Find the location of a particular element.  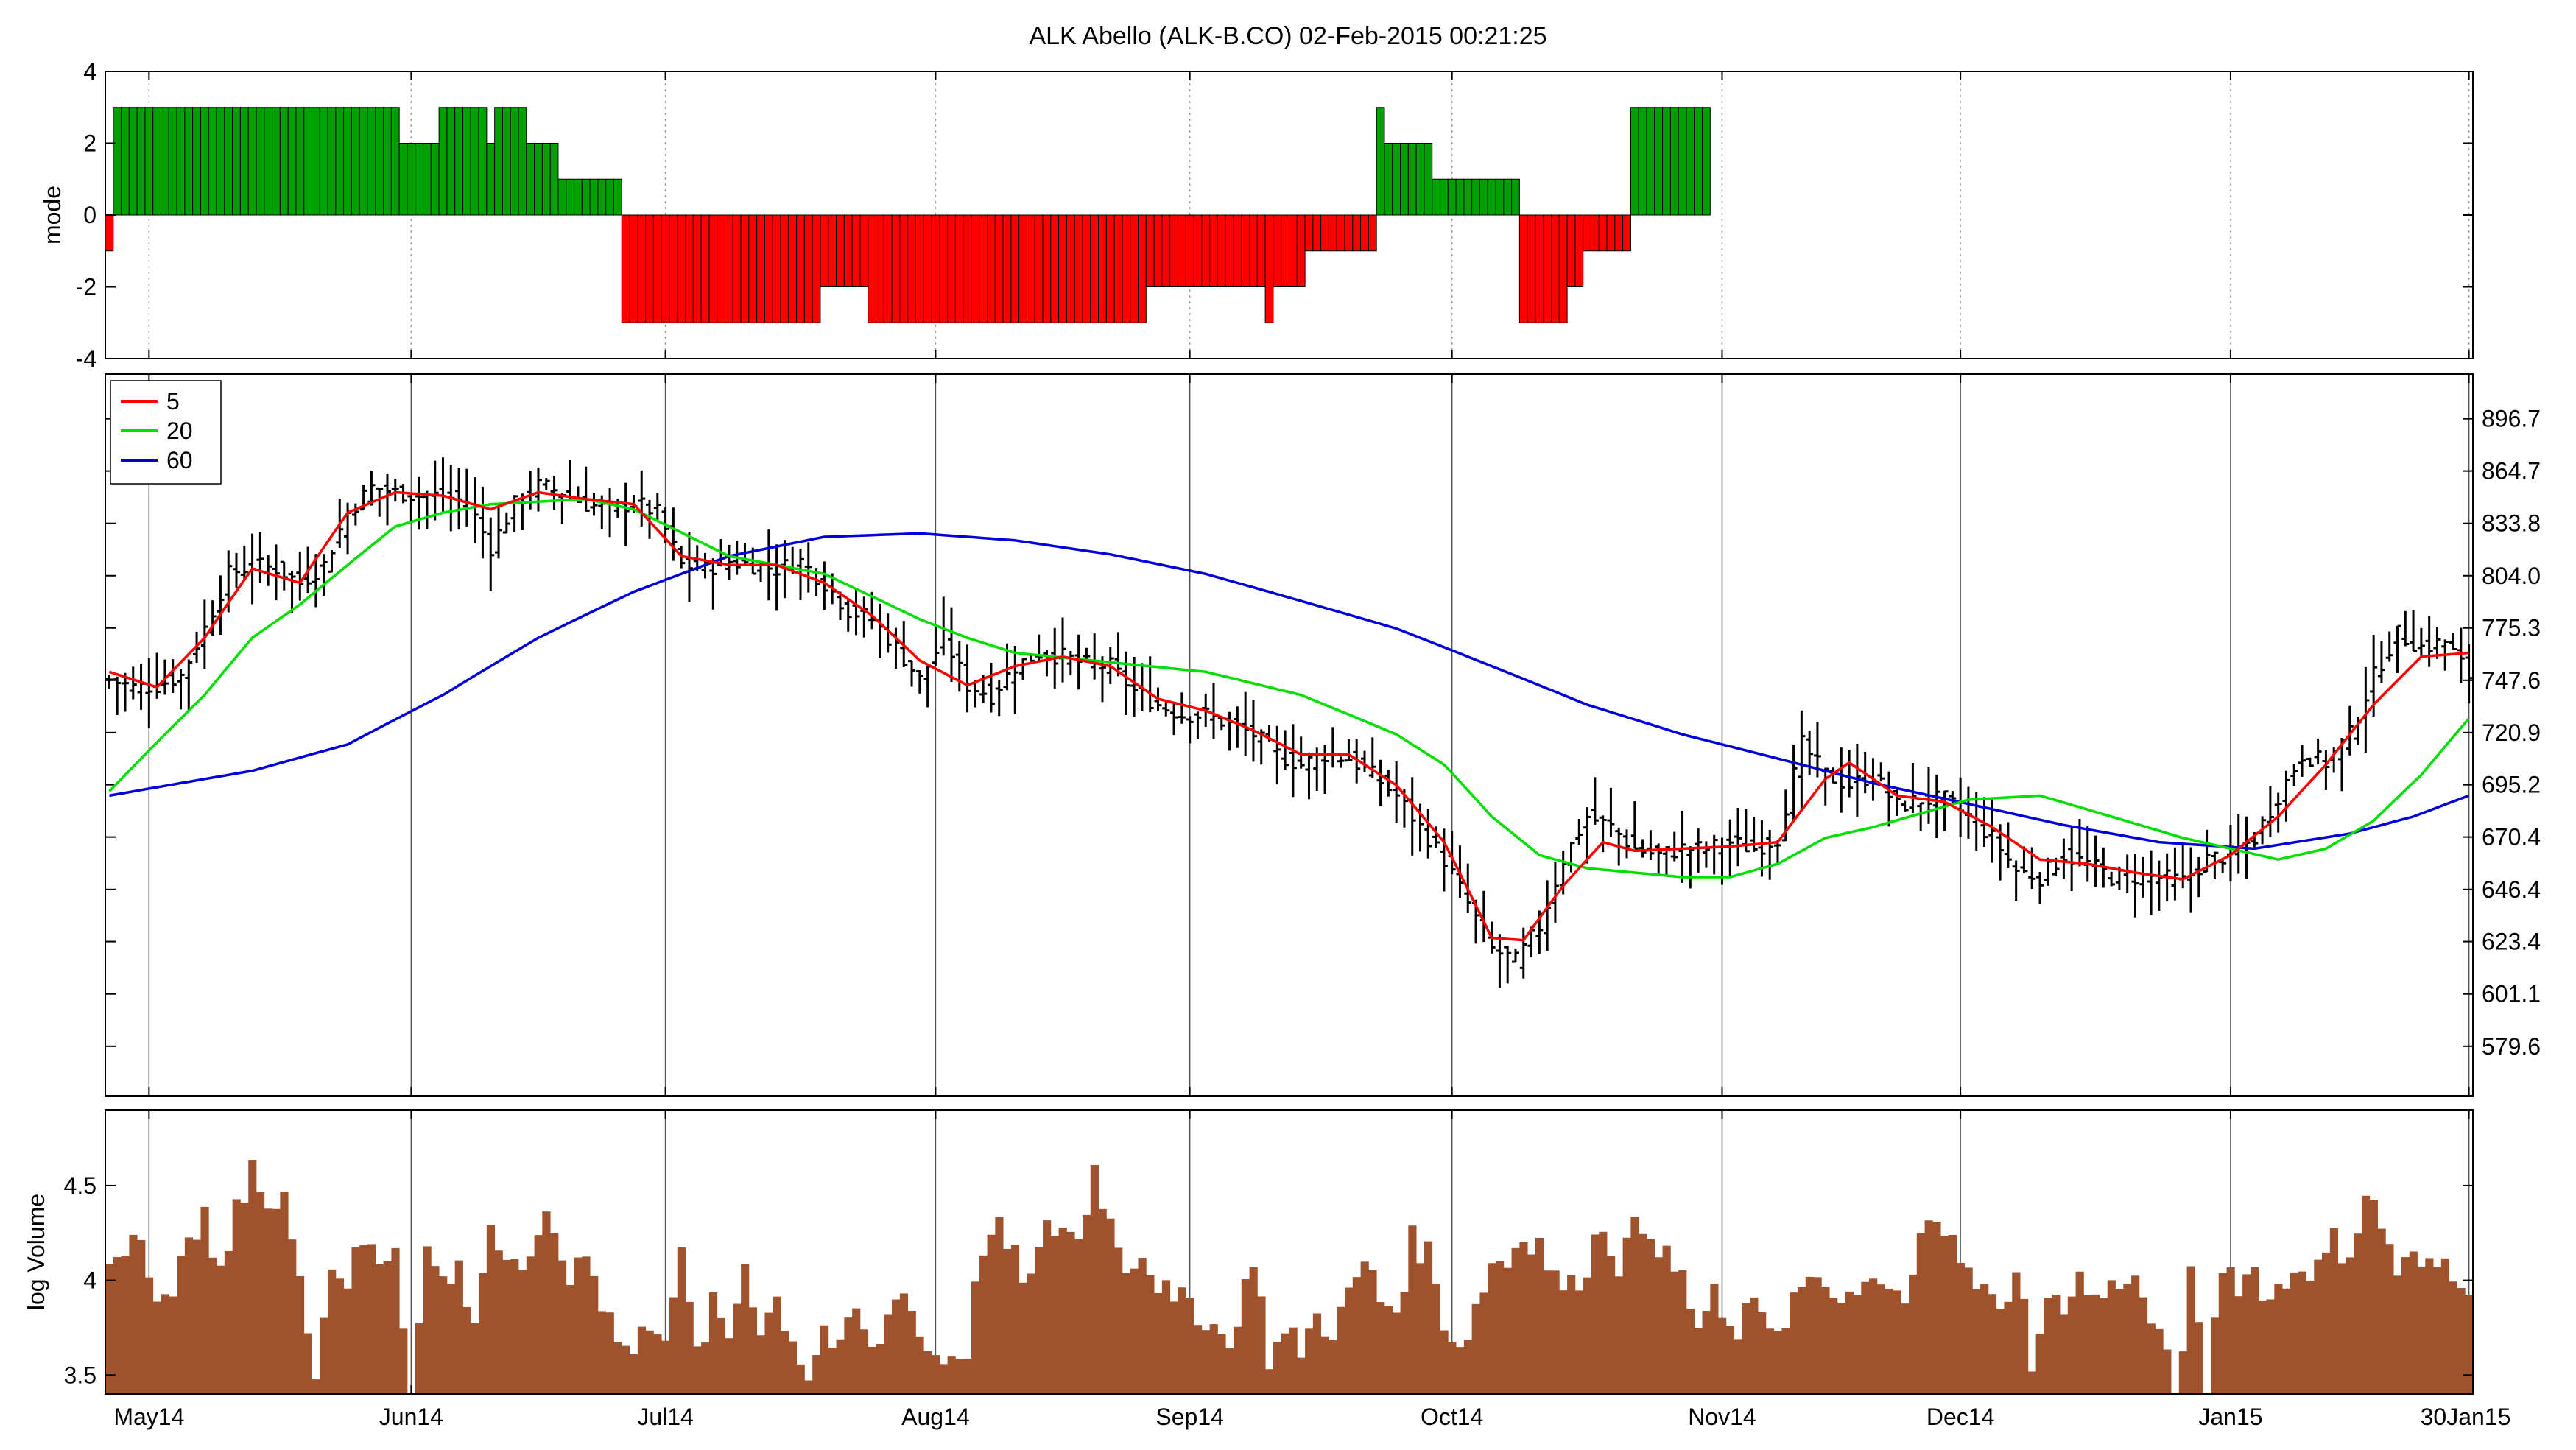

price-ytick-label: 896.7 is located at coordinates (2511, 419).